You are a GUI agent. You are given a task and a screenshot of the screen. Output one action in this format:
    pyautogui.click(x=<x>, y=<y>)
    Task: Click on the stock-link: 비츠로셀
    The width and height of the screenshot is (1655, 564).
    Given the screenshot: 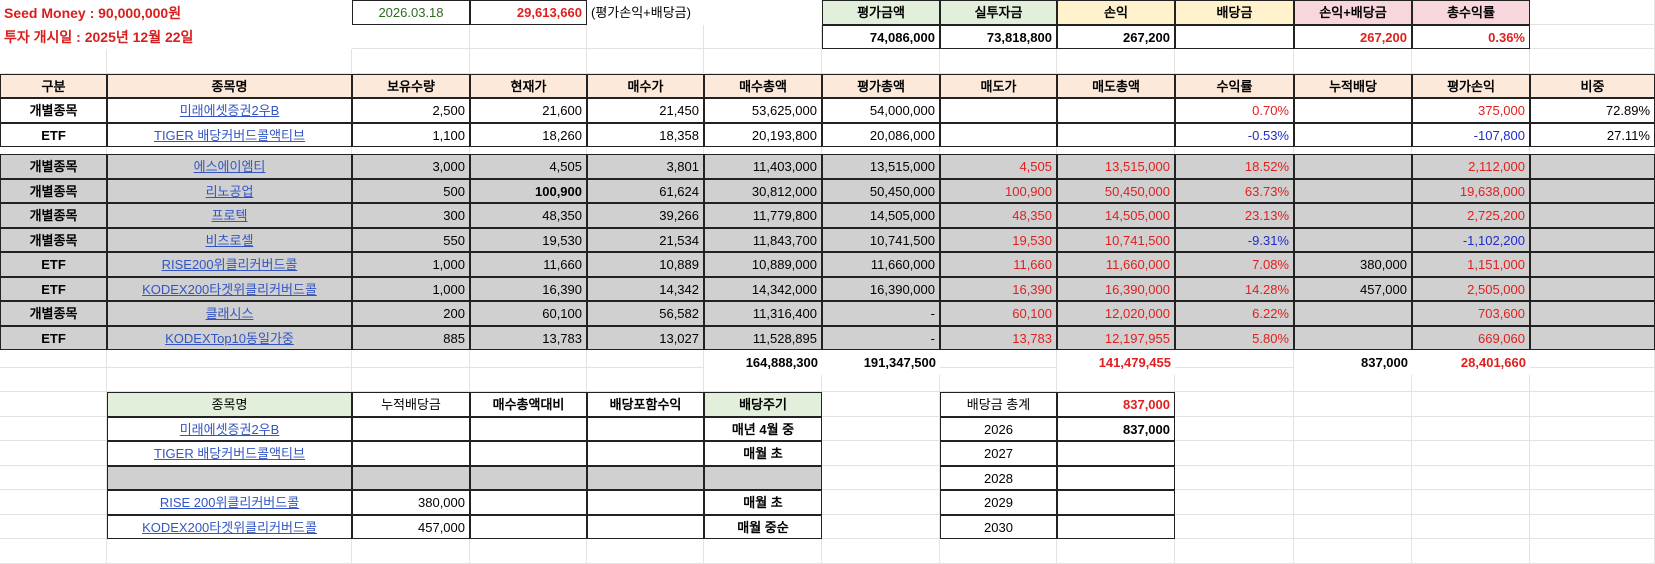 What is the action you would take?
    pyautogui.click(x=229, y=240)
    